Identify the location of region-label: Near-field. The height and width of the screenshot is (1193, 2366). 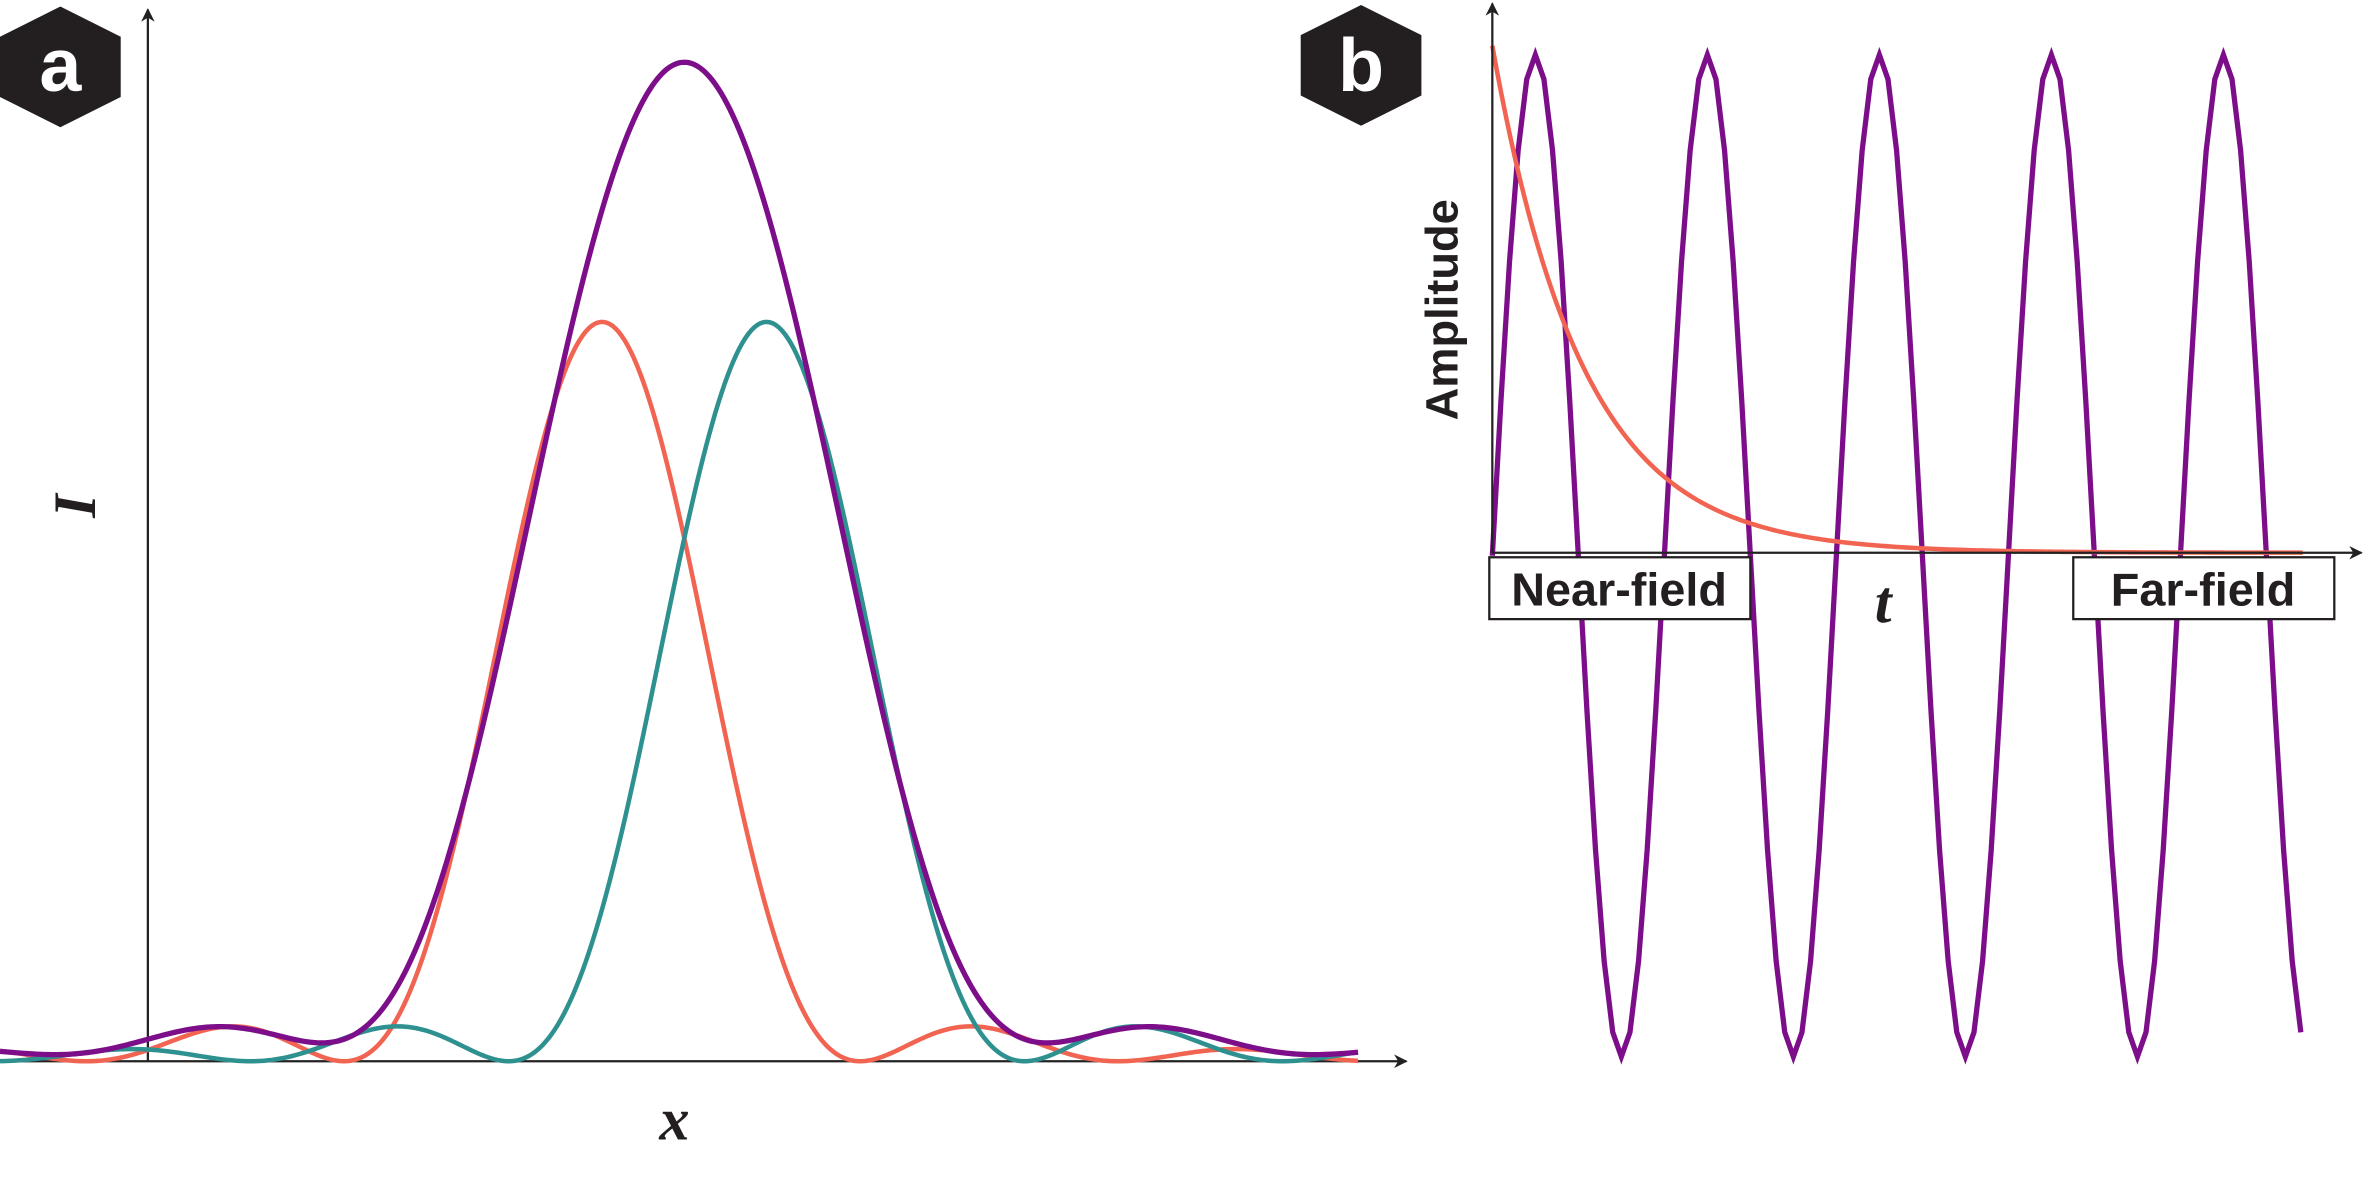
(1619, 590).